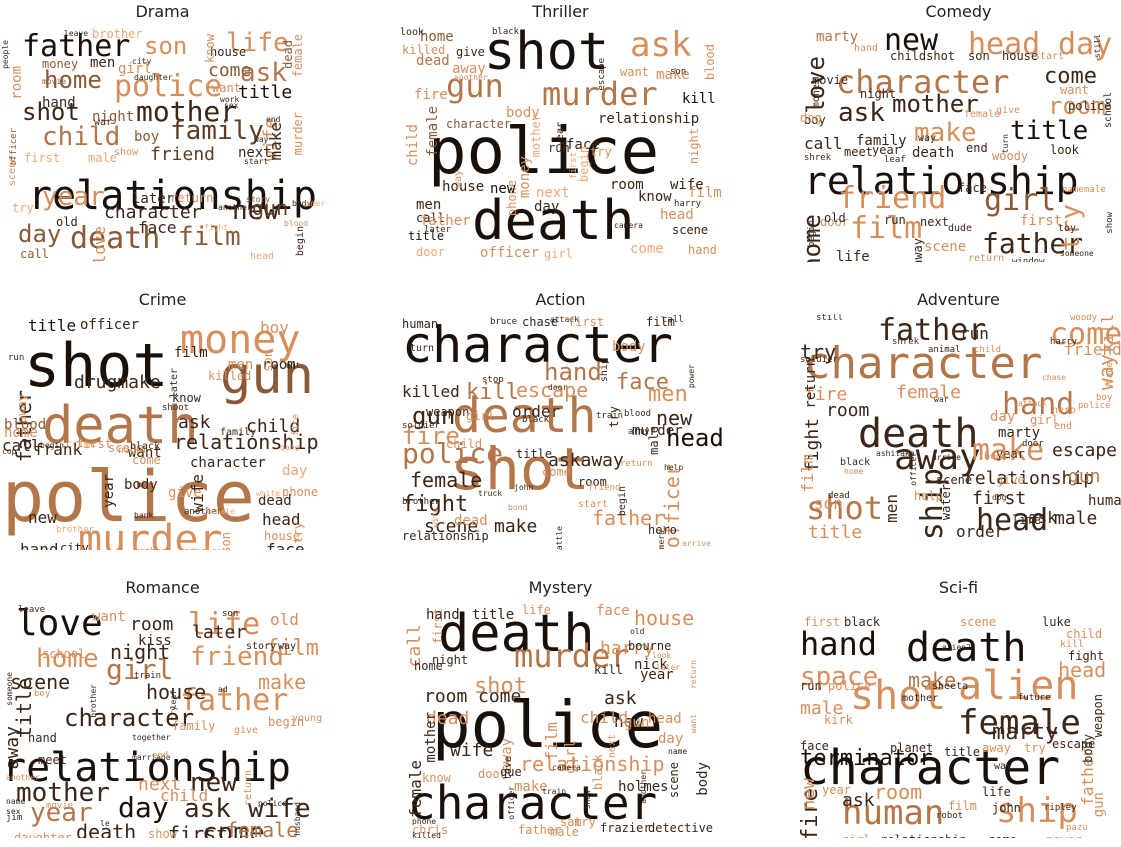  Describe the element at coordinates (1092, 349) in the screenshot. I see `word: friend` at that location.